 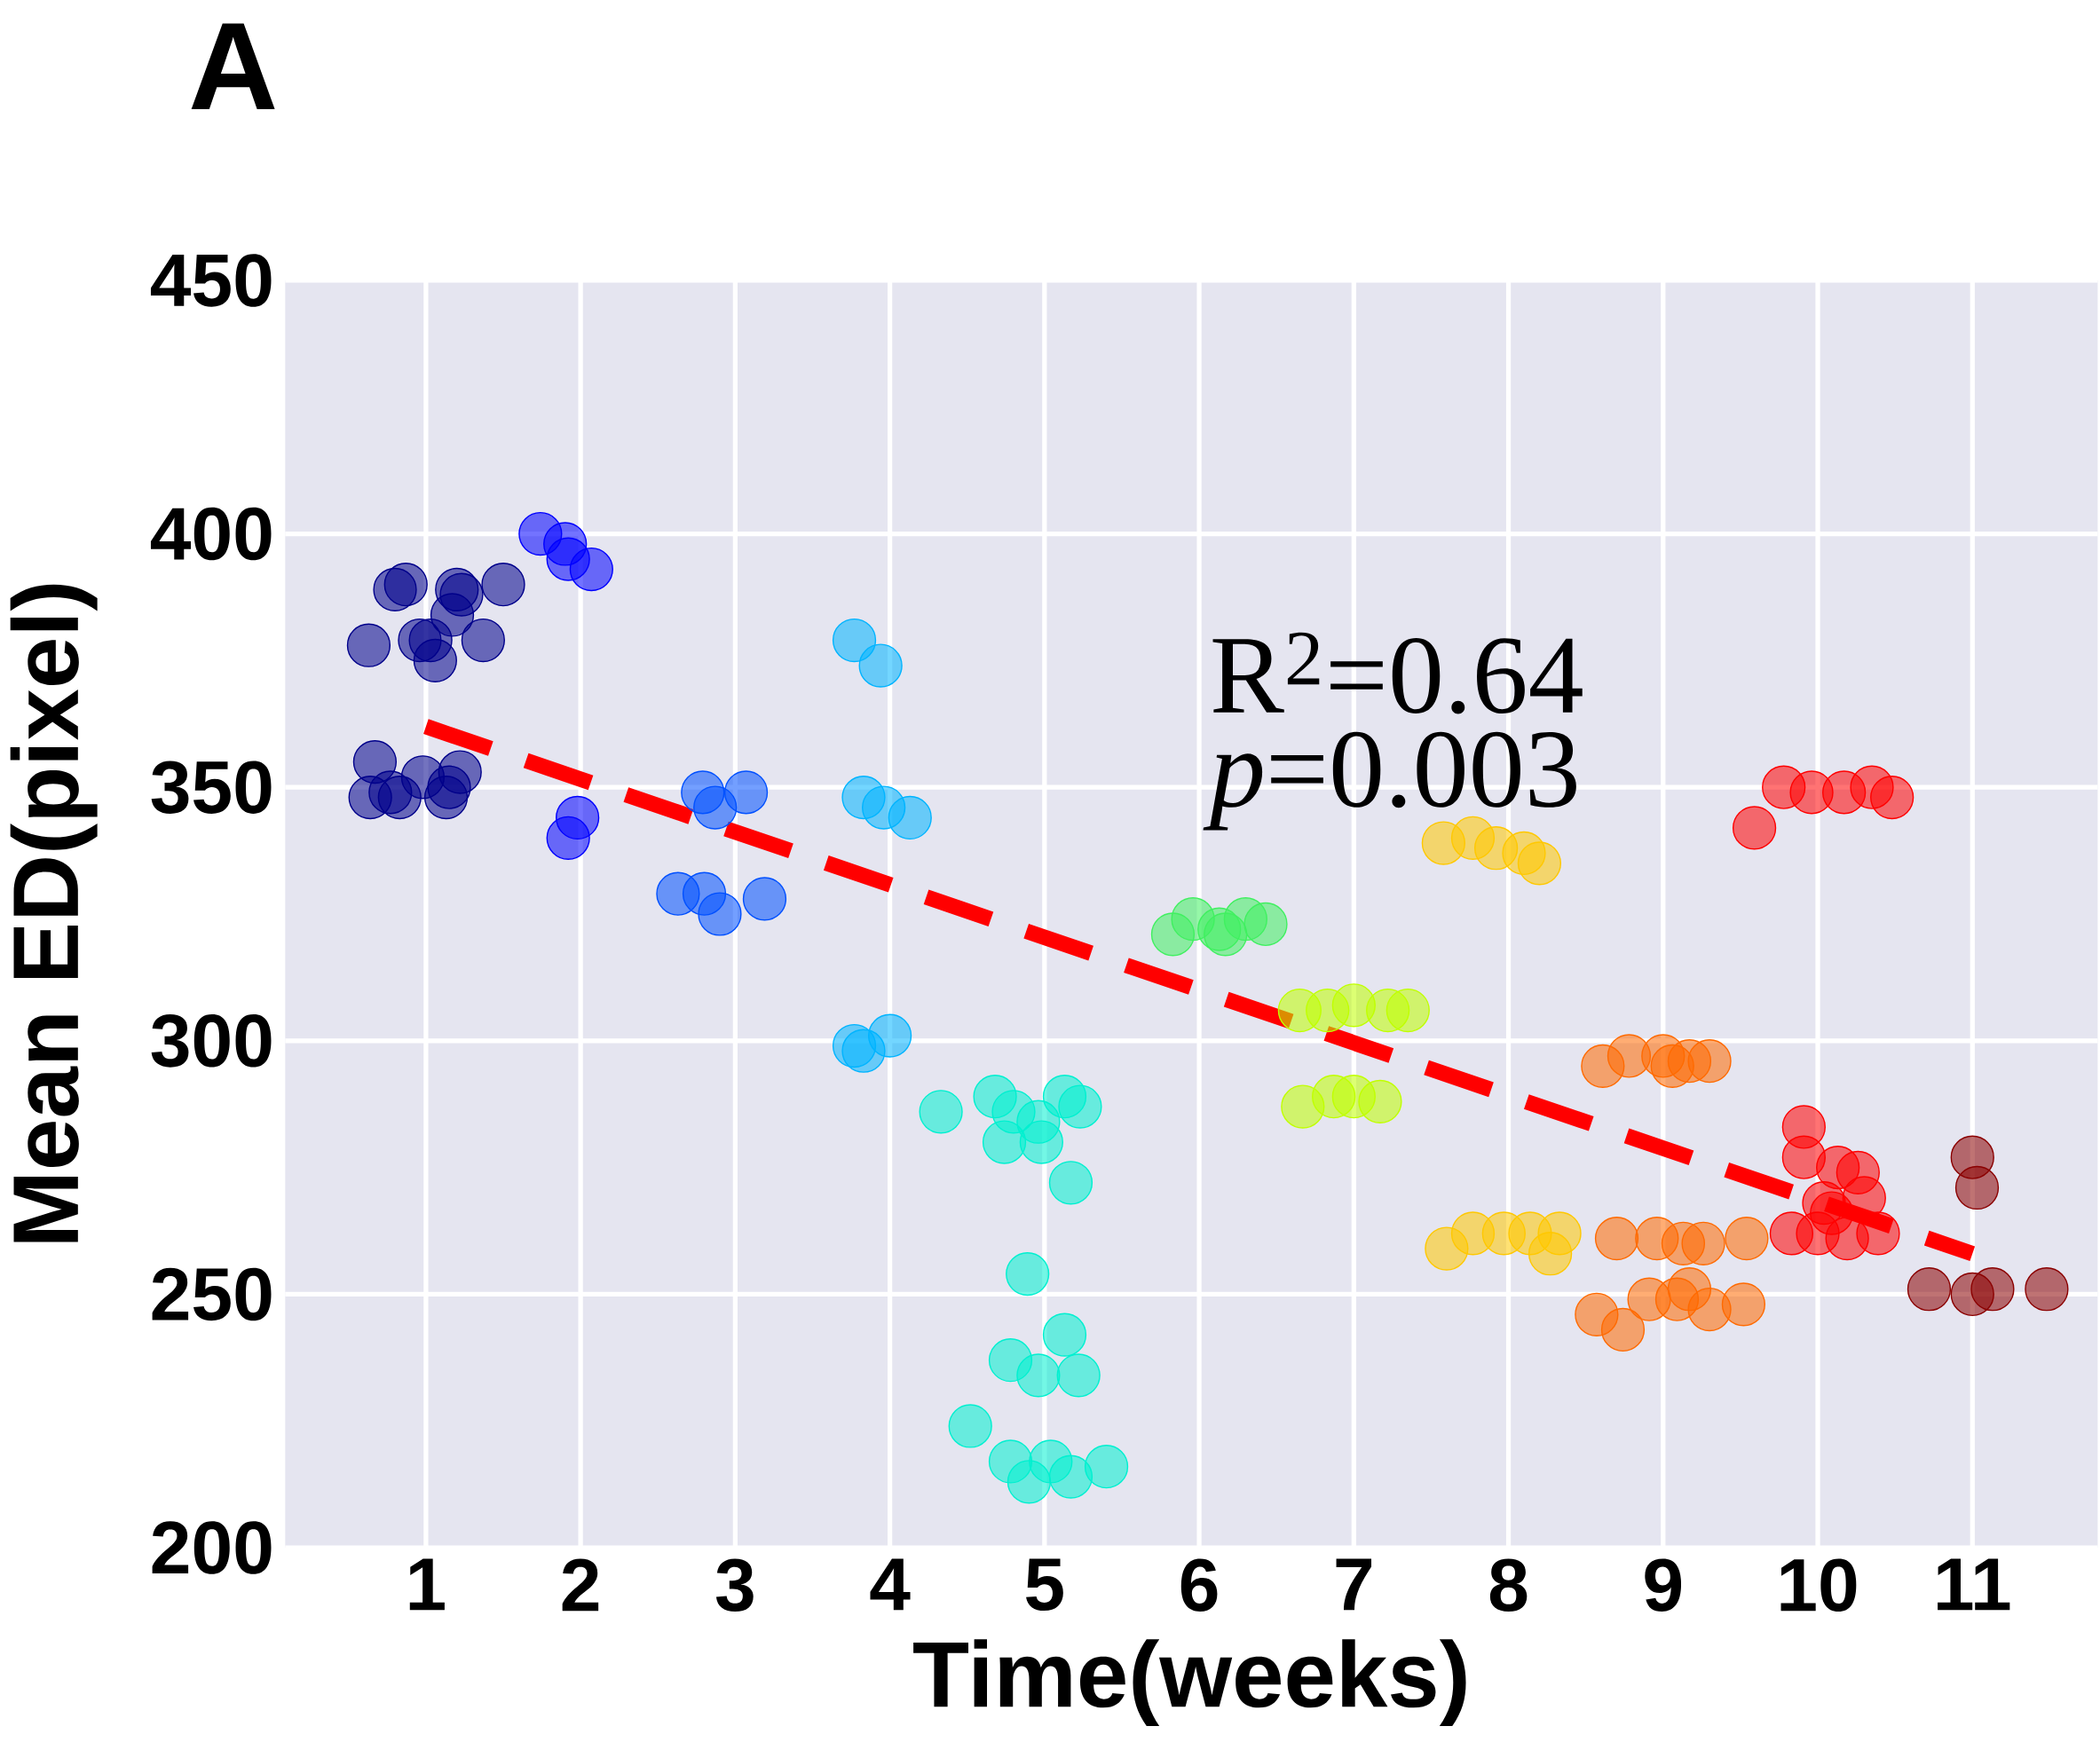 I want to click on x-axis-title: Time(weeks), so click(x=1189, y=1682).